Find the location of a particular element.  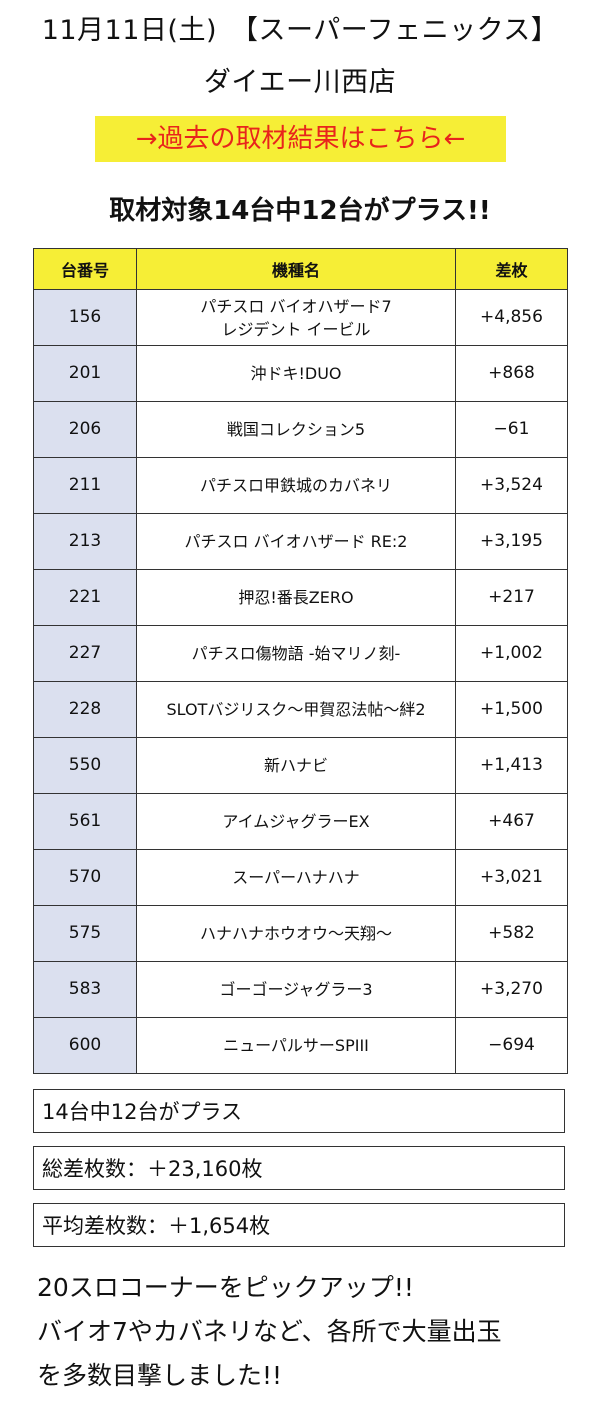

machine-number-cell: 550 is located at coordinates (85, 765).